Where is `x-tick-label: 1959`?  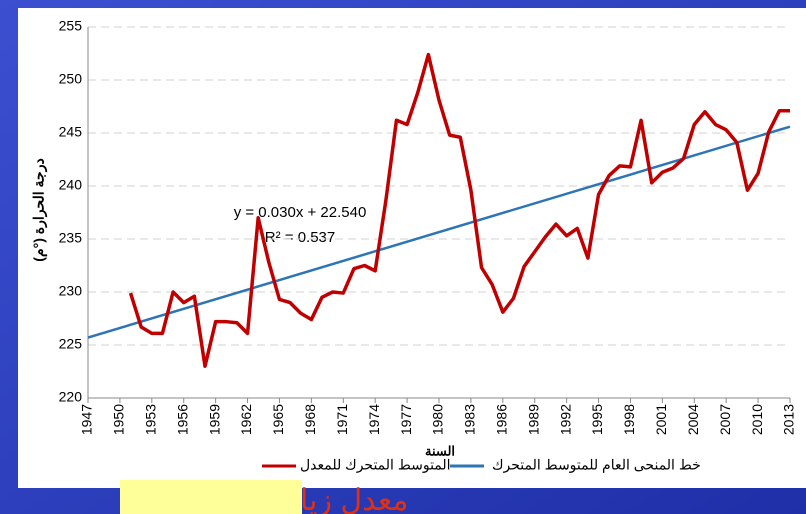
x-tick-label: 1959 is located at coordinates (214, 419).